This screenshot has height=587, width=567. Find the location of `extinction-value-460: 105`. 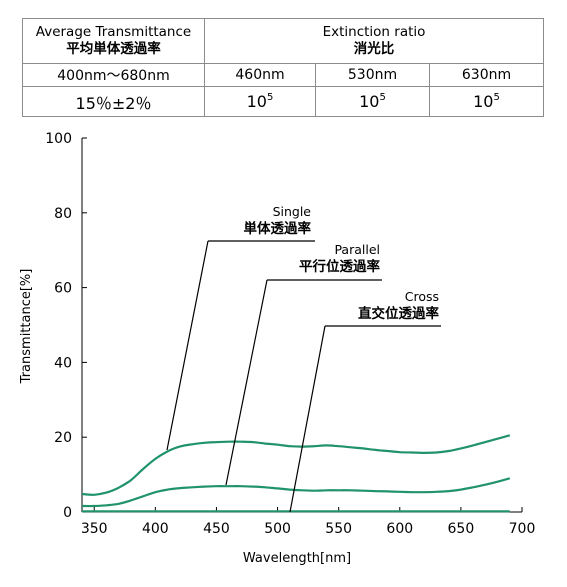

extinction-value-460: 105 is located at coordinates (260, 101).